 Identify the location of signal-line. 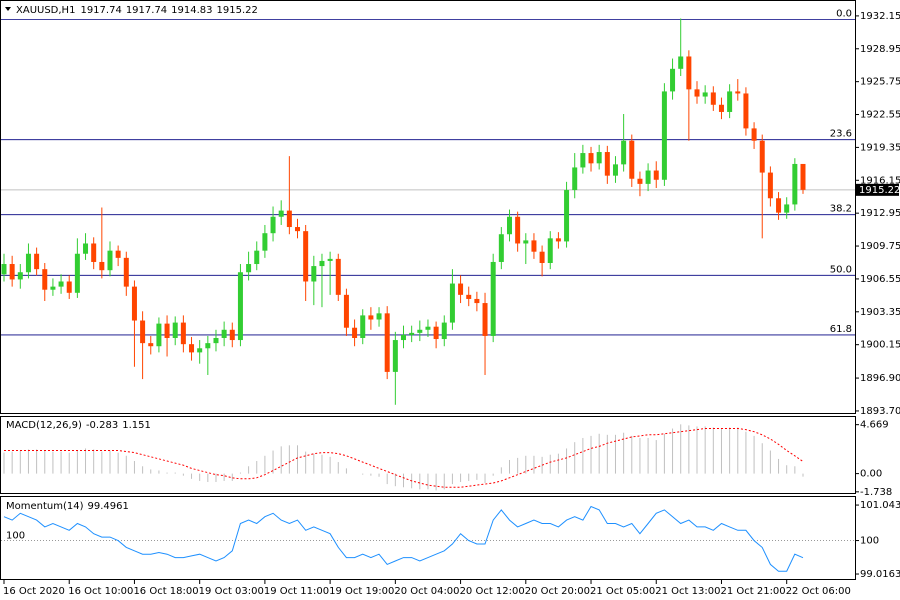
(404, 458).